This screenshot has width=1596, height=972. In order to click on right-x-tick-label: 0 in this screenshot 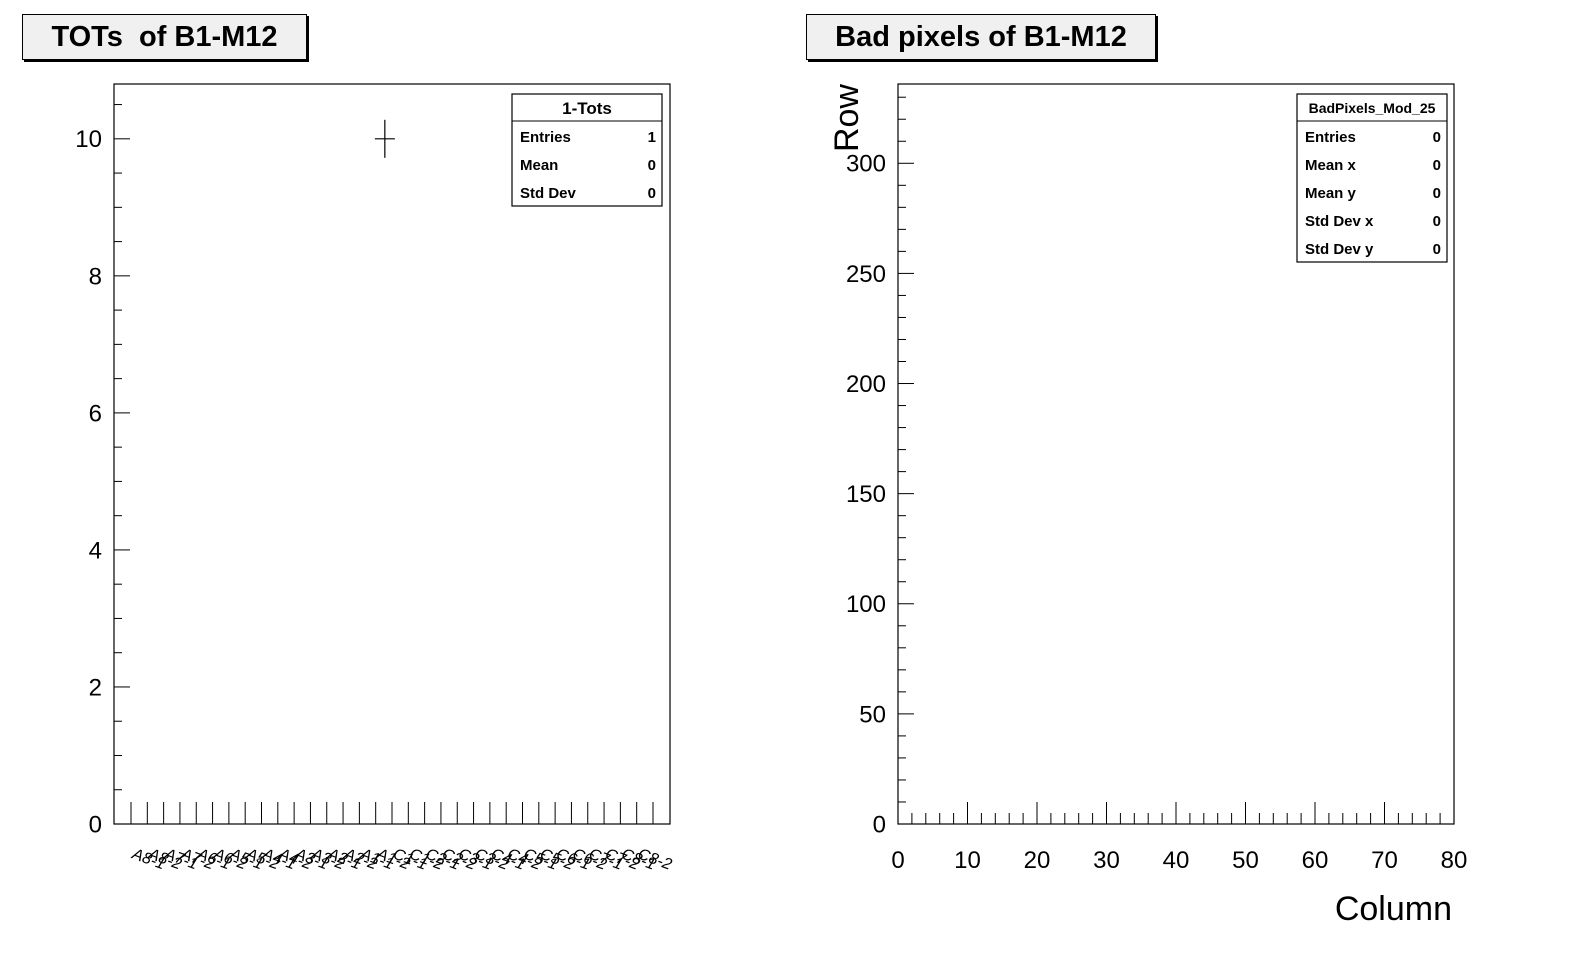, I will do `click(897, 860)`.